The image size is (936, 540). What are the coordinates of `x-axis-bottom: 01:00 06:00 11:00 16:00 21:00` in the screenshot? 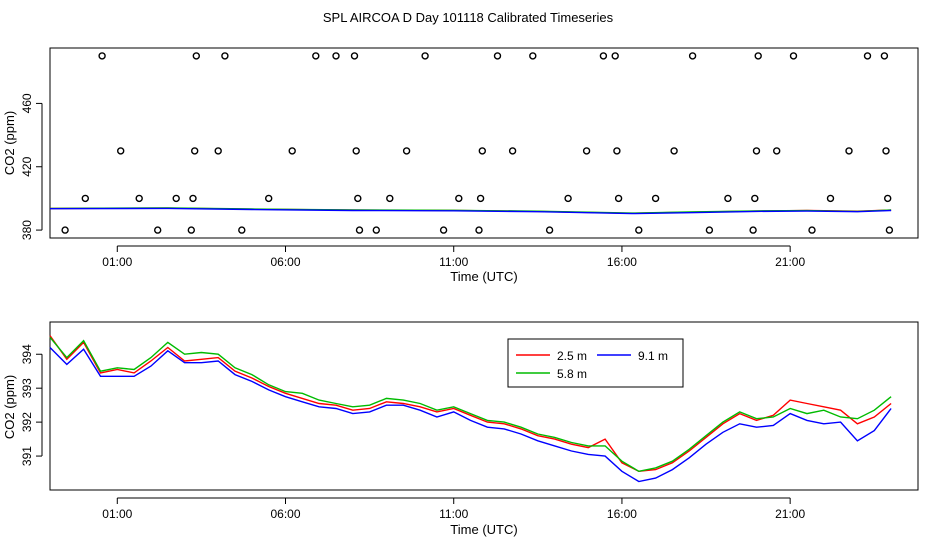 It's located at (453, 509).